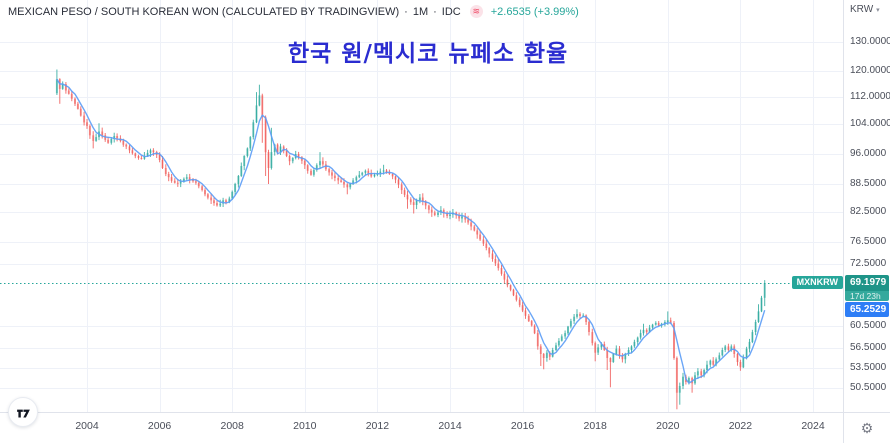 The image size is (890, 443). Describe the element at coordinates (305, 426) in the screenshot. I see `time-axis-label: 2010` at that location.